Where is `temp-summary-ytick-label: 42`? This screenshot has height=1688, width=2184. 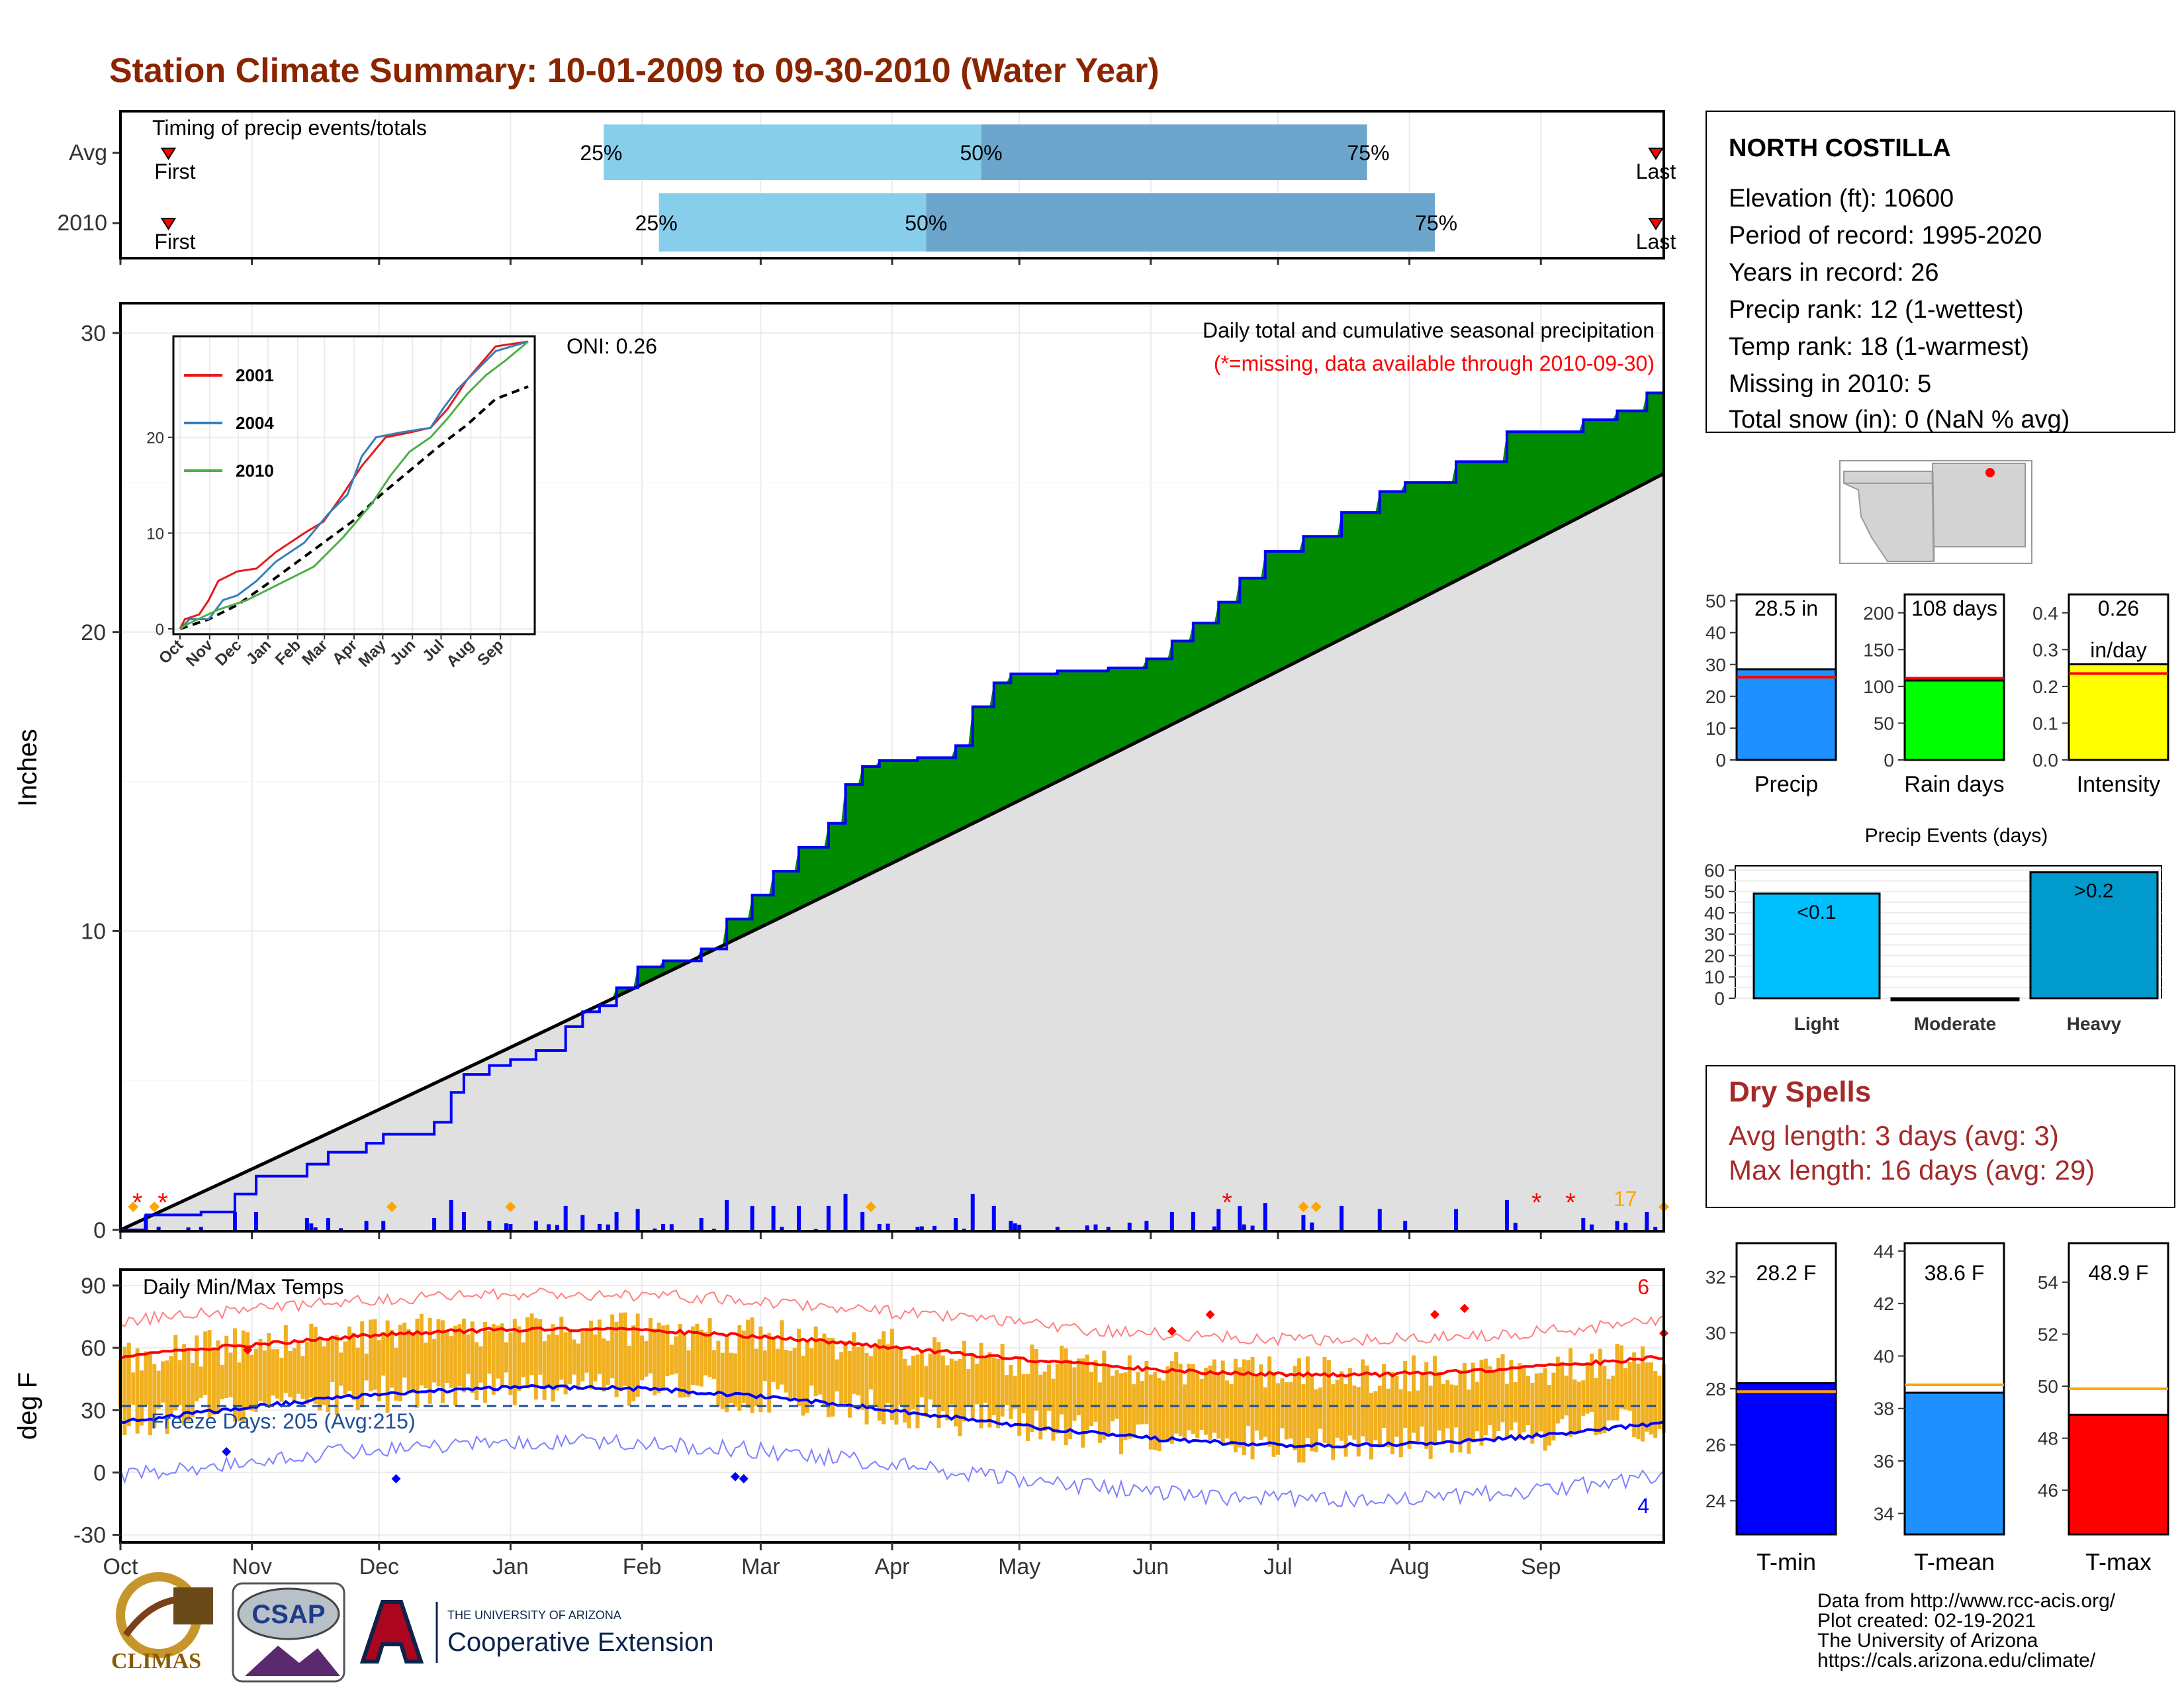
temp-summary-ytick-label: 42 is located at coordinates (1884, 1303).